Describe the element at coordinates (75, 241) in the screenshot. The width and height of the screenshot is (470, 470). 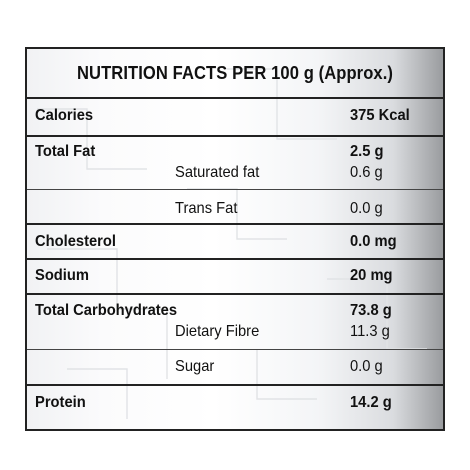
I see `cholesterol-label: Cholesterol` at that location.